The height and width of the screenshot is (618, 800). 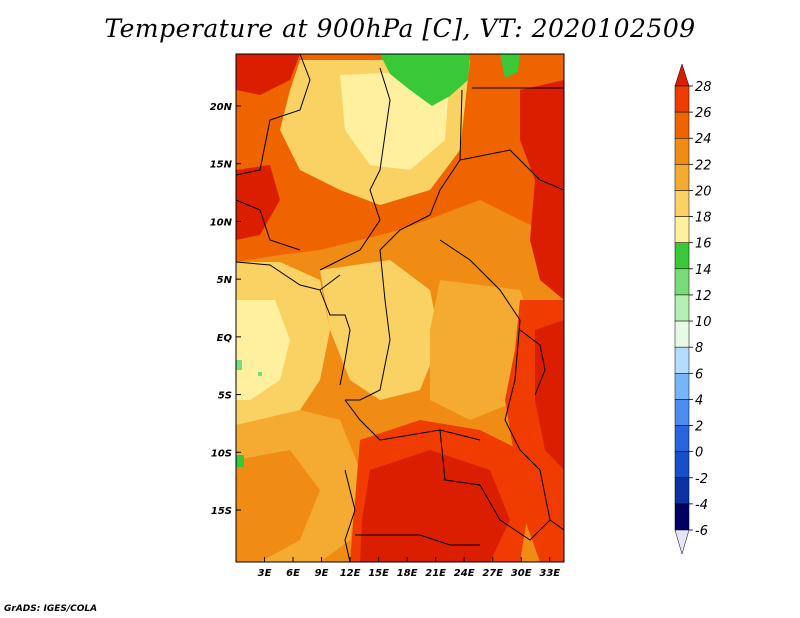 What do you see at coordinates (350, 573) in the screenshot?
I see `lon-tick-label: 12E` at bounding box center [350, 573].